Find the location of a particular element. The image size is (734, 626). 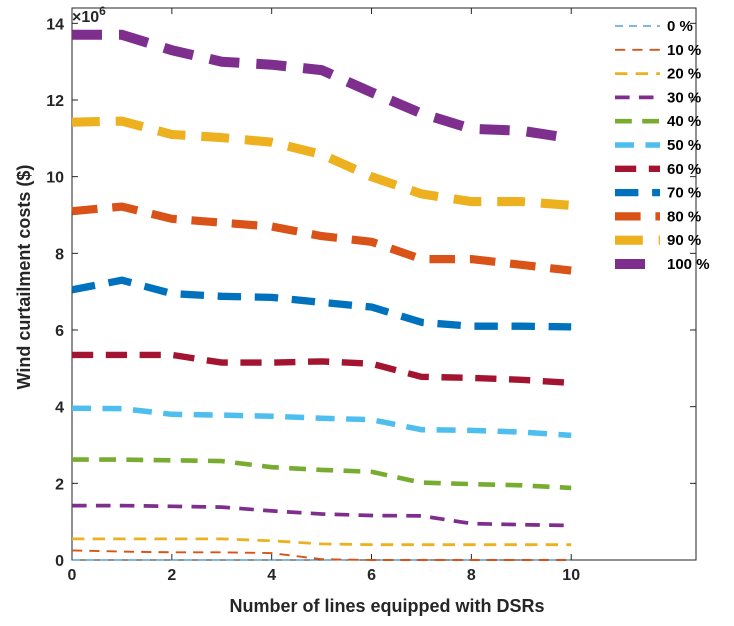

x-axis-label: Number of lines equipped with DSRs is located at coordinates (386, 606).